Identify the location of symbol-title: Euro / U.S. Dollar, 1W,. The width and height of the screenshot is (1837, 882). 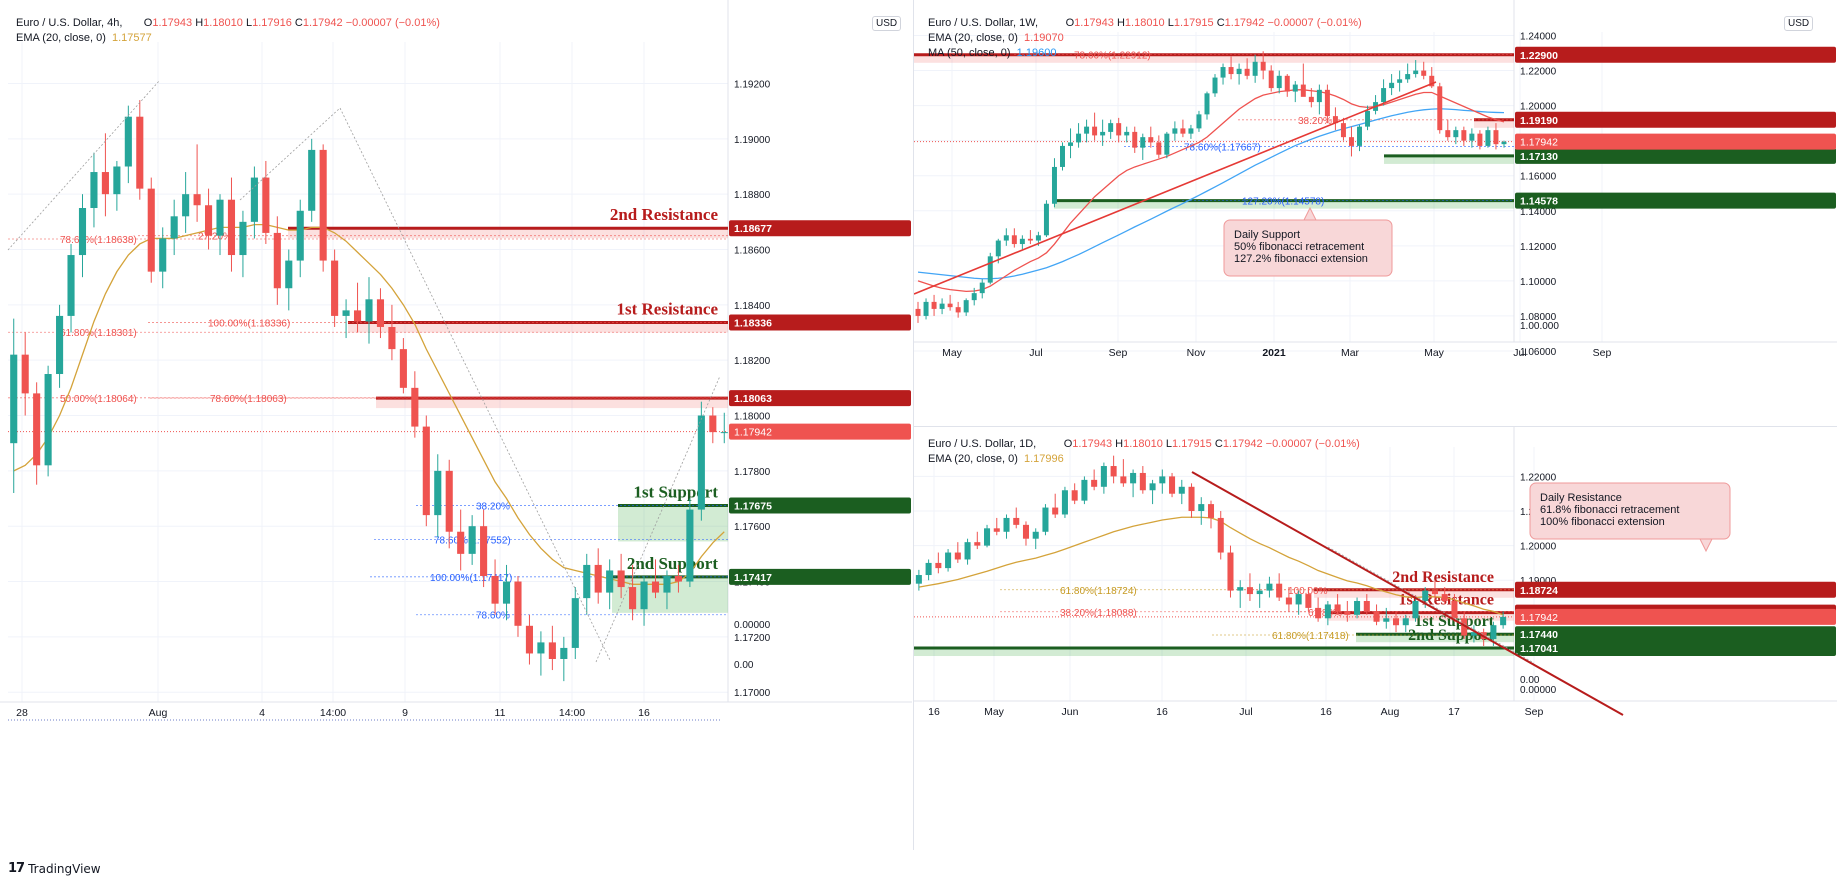
(983, 23).